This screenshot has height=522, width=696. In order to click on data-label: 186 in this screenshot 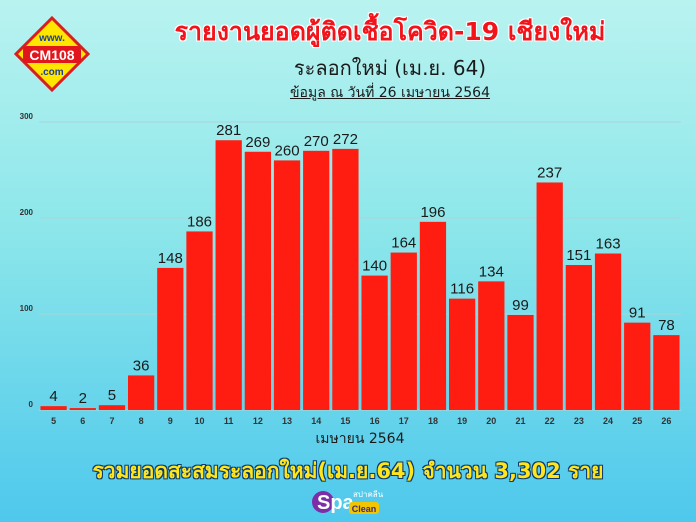, I will do `click(199, 221)`.